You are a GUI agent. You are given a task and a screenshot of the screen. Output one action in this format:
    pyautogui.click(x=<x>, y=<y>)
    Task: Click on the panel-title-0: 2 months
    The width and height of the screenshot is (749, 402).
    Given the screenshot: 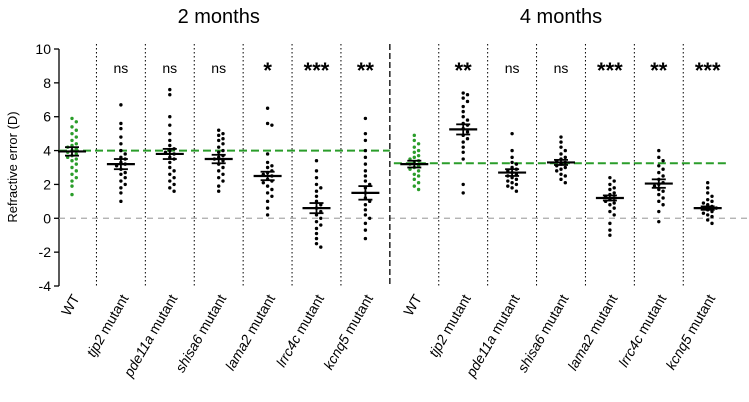 What is the action you would take?
    pyautogui.click(x=219, y=17)
    